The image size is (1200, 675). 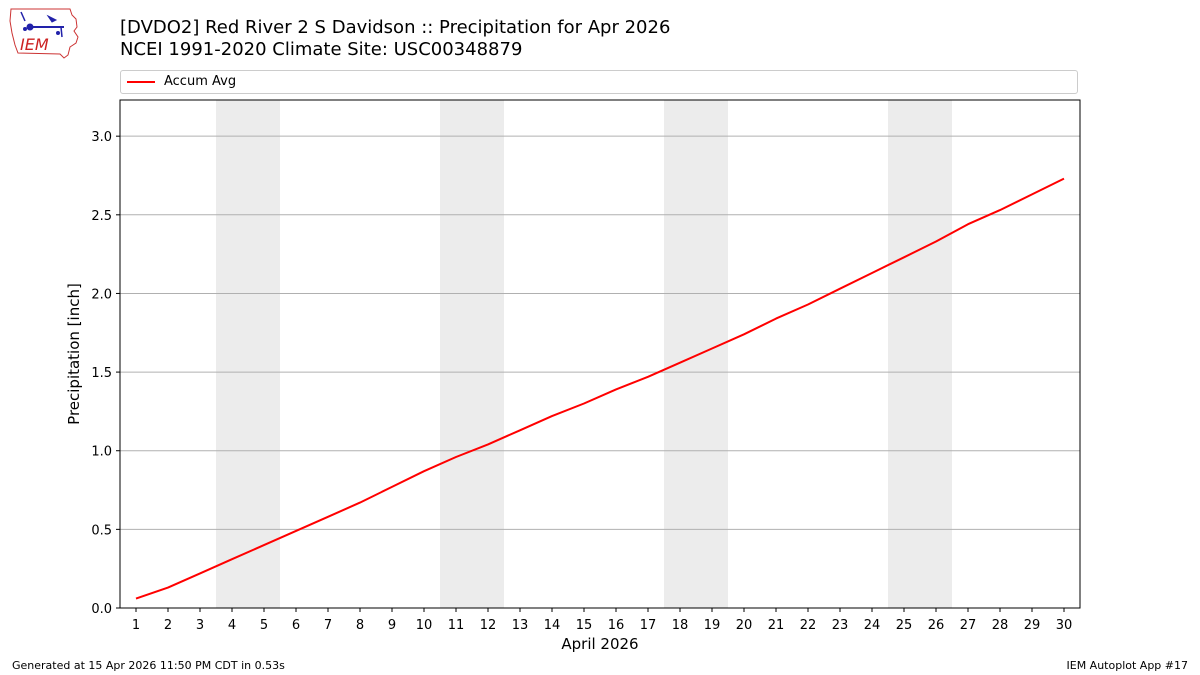 I want to click on y-tick-label: 1.0, so click(x=101, y=452).